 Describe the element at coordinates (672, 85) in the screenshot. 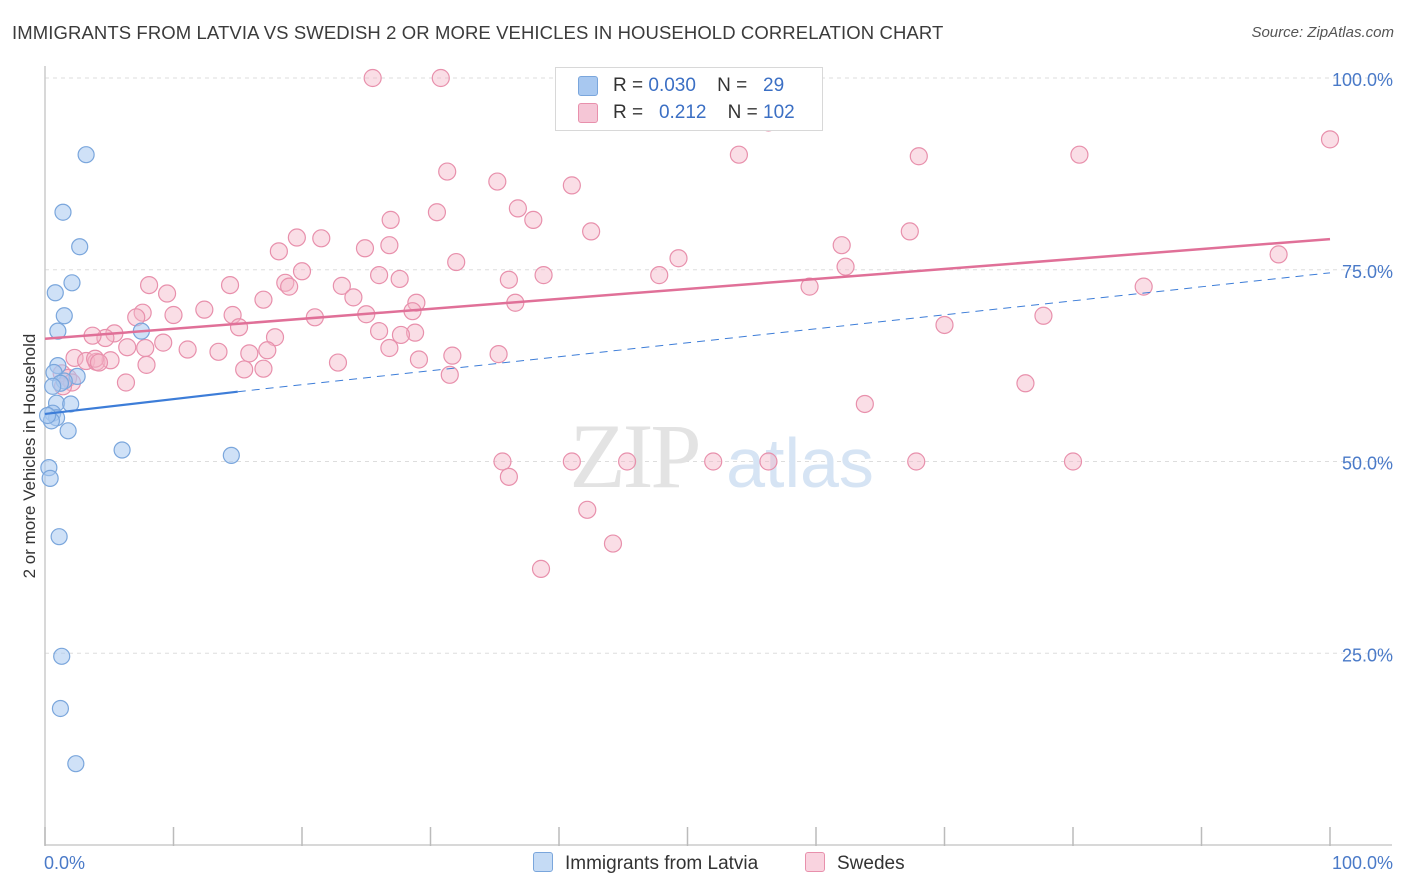

I see `legend-r-value: 0.030` at that location.